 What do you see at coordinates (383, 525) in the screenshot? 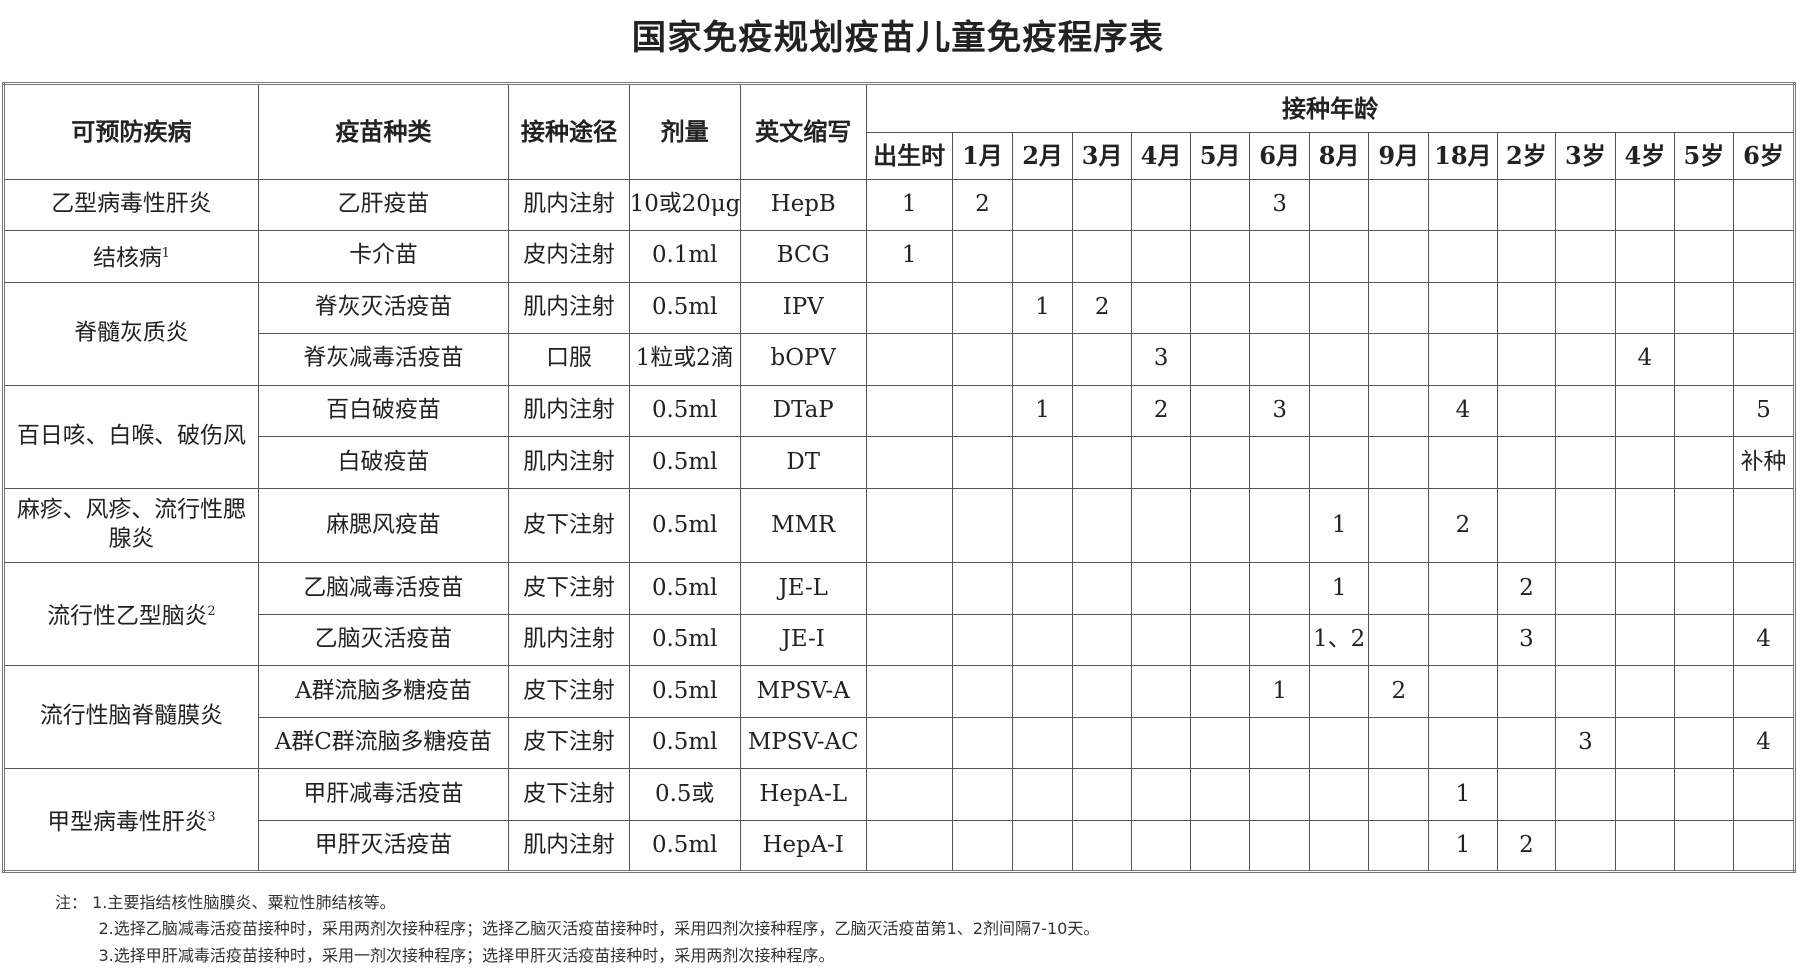
I see `vaccine-cell: 麻腮风疫苗` at bounding box center [383, 525].